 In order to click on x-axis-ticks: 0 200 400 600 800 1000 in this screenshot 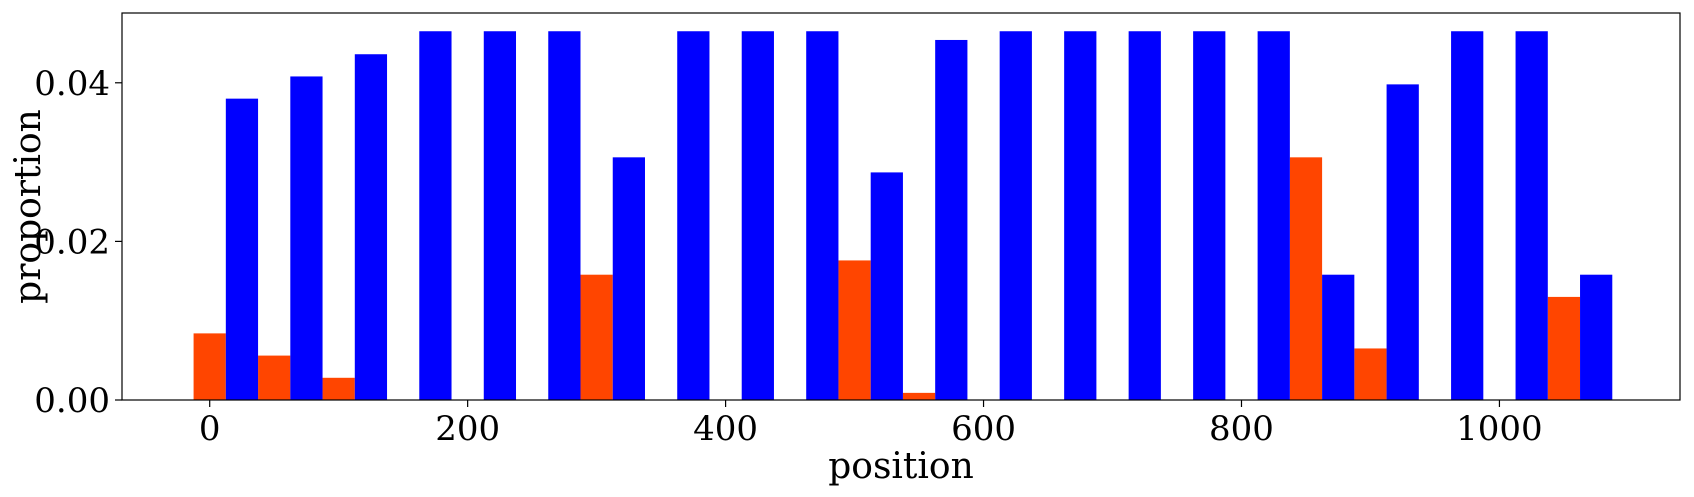, I will do `click(871, 424)`.